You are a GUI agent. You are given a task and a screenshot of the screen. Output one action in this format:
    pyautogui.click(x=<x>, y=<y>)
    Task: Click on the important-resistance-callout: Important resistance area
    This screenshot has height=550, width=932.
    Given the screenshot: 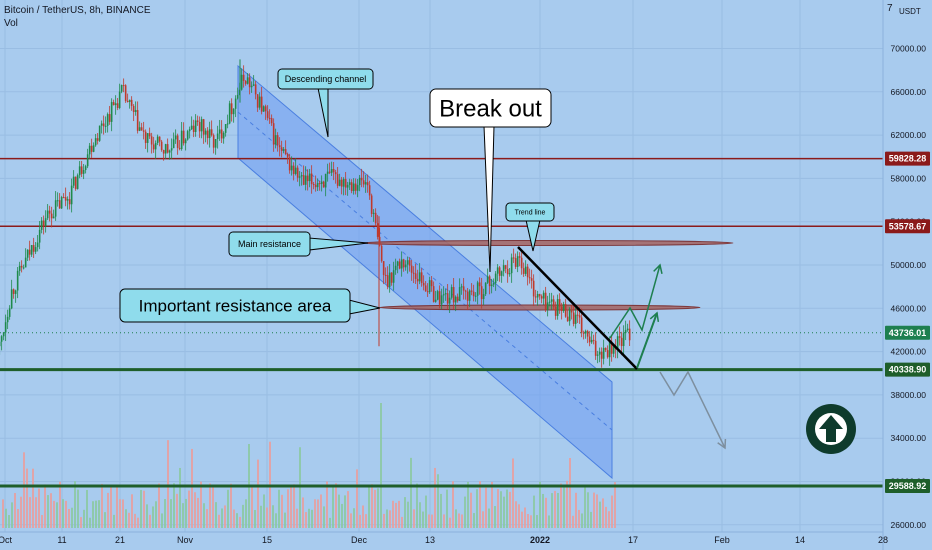 What is the action you would take?
    pyautogui.click(x=250, y=305)
    